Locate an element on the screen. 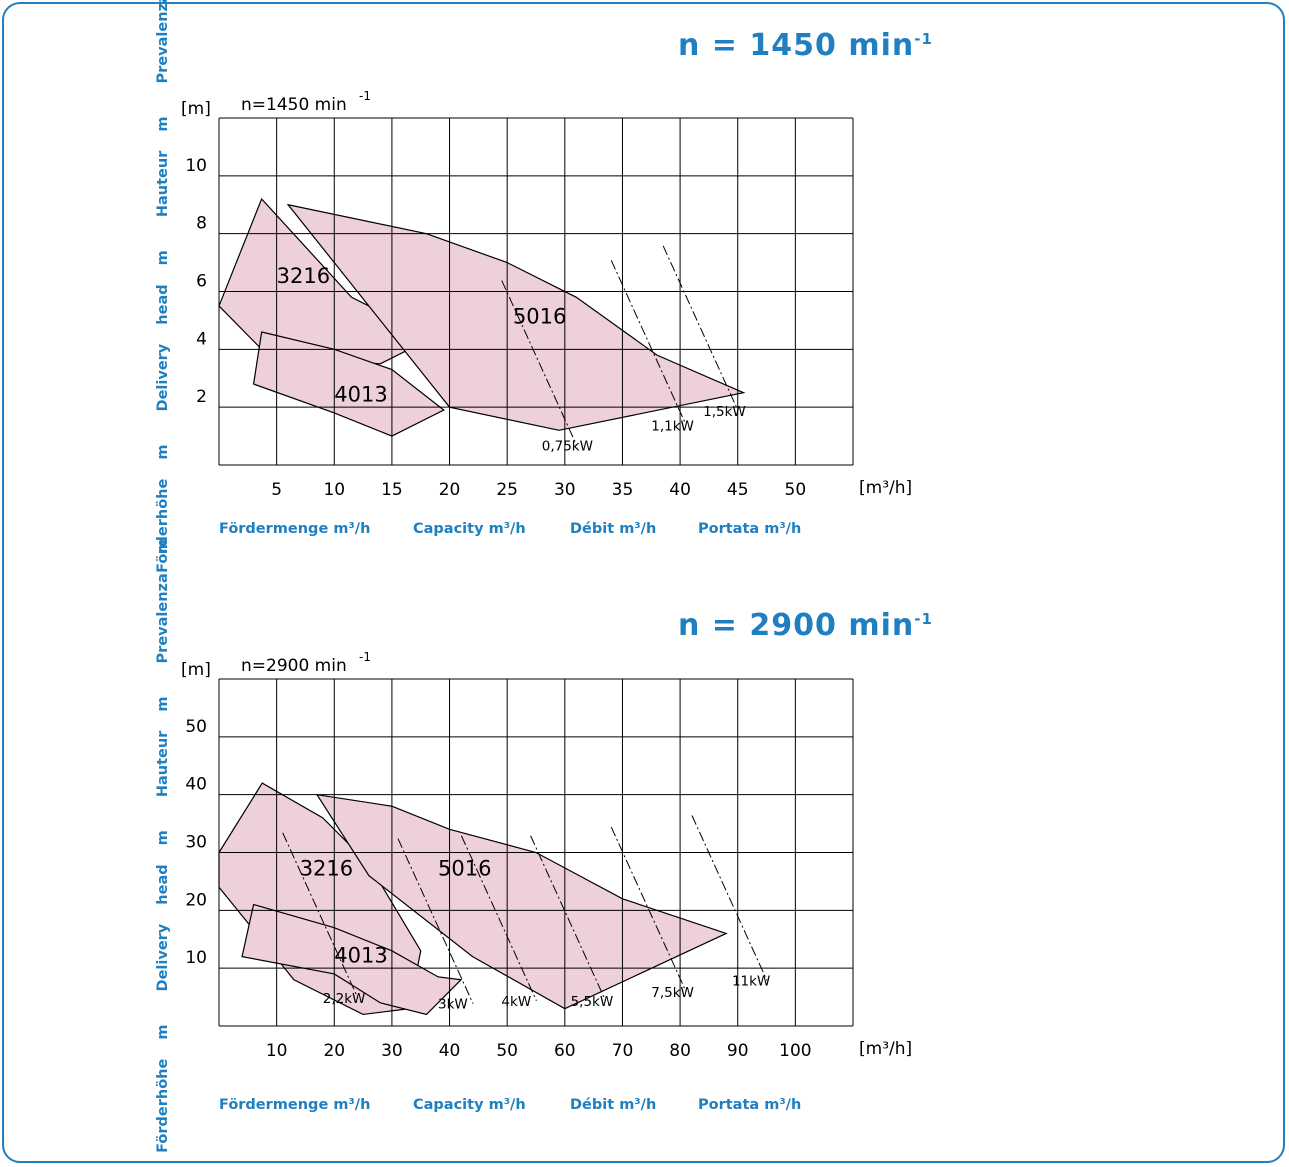  chart-title-2900: n = 2900 min-1 is located at coordinates (805, 625).